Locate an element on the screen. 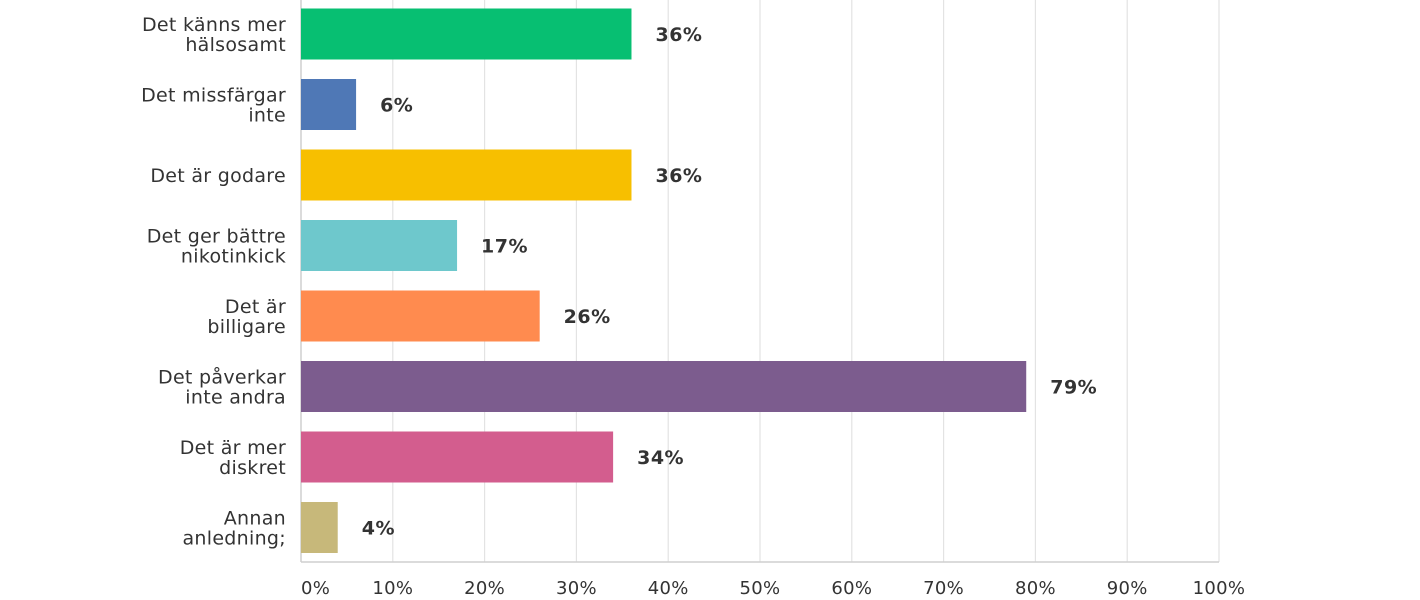 Image resolution: width=1420 pixels, height=600 pixels. value-label-6: 34% is located at coordinates (660, 458).